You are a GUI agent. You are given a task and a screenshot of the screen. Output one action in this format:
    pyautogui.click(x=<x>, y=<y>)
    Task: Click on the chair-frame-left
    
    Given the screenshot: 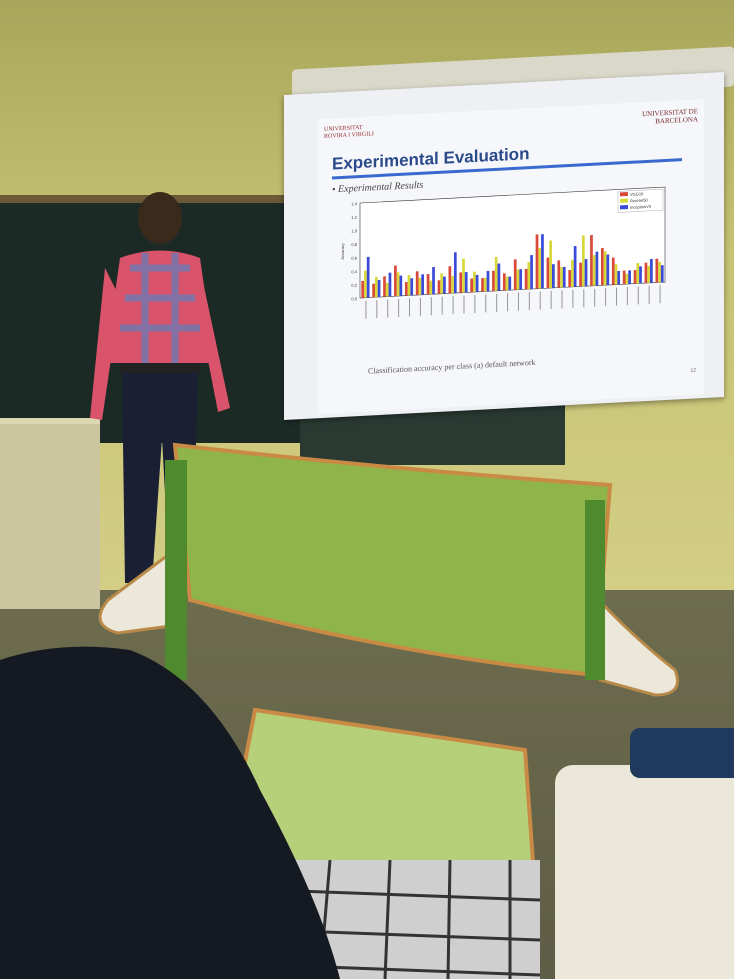 What is the action you would take?
    pyautogui.click(x=176, y=570)
    